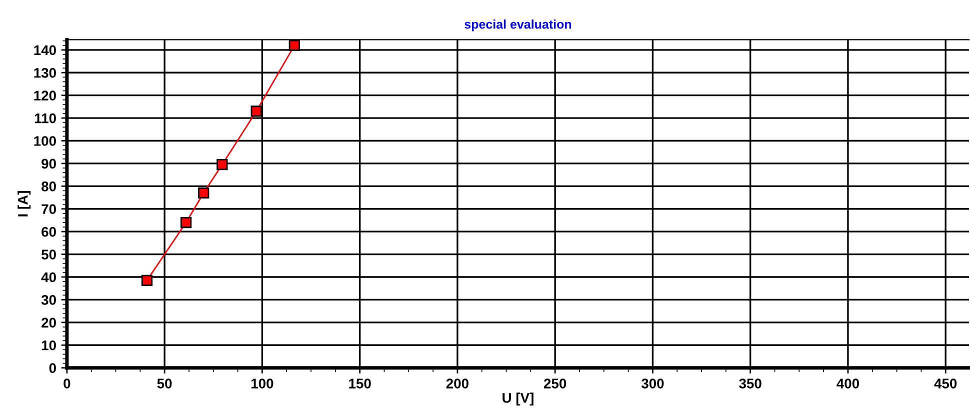 The height and width of the screenshot is (418, 970). I want to click on x-tick-label: 150, so click(360, 383).